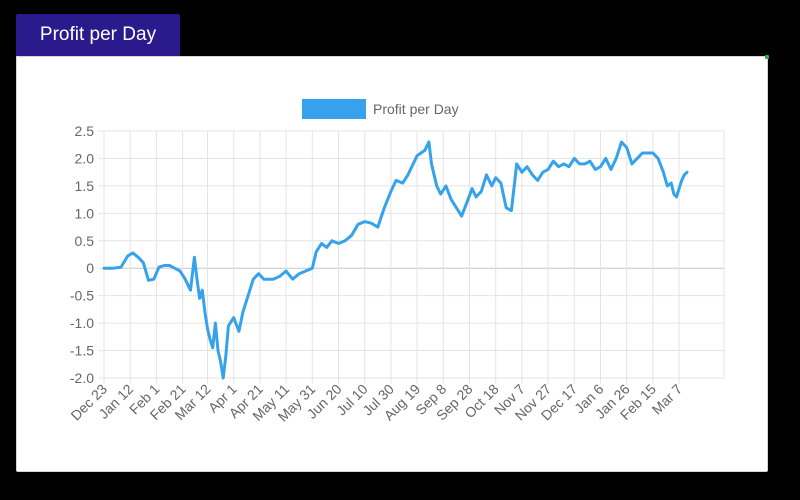 The image size is (800, 500). What do you see at coordinates (82, 296) in the screenshot?
I see `y-tick-label: -0.5` at bounding box center [82, 296].